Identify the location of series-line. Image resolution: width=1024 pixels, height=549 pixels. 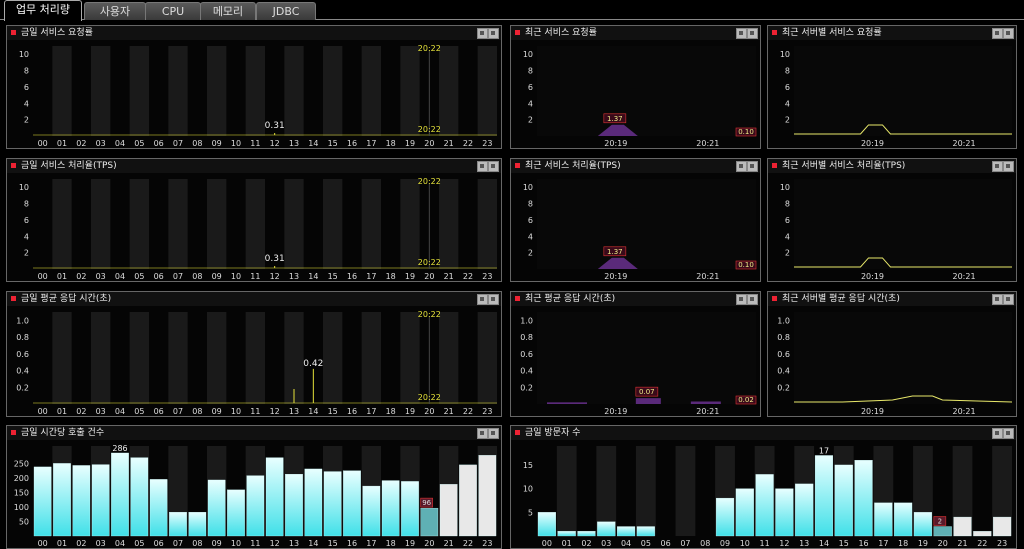
(903, 262).